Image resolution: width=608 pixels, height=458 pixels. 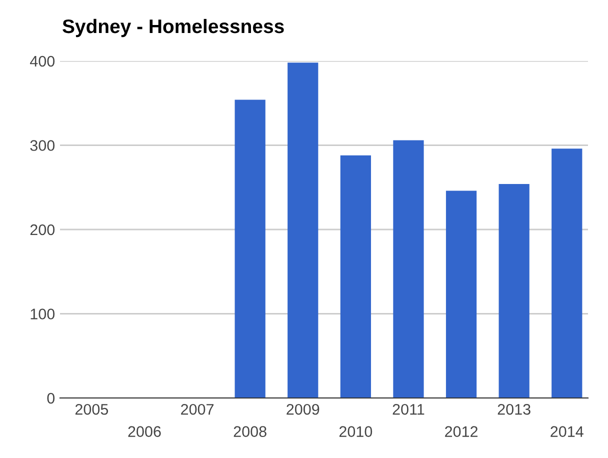 I want to click on x-tick-label: 2010, so click(x=355, y=431).